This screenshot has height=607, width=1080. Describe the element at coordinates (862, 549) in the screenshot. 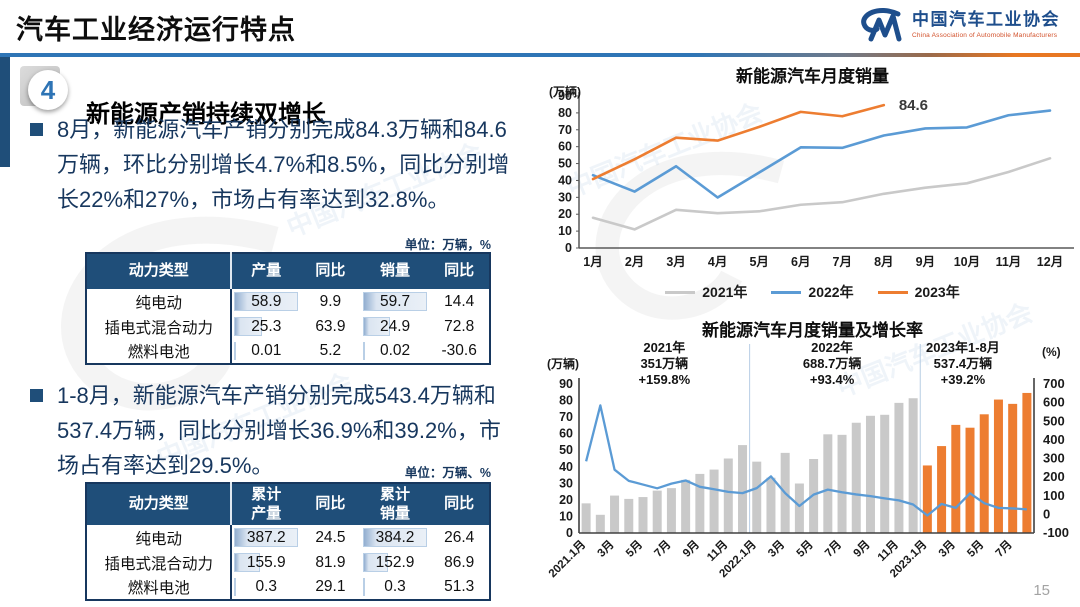

I see `svg-text: 9月` at that location.